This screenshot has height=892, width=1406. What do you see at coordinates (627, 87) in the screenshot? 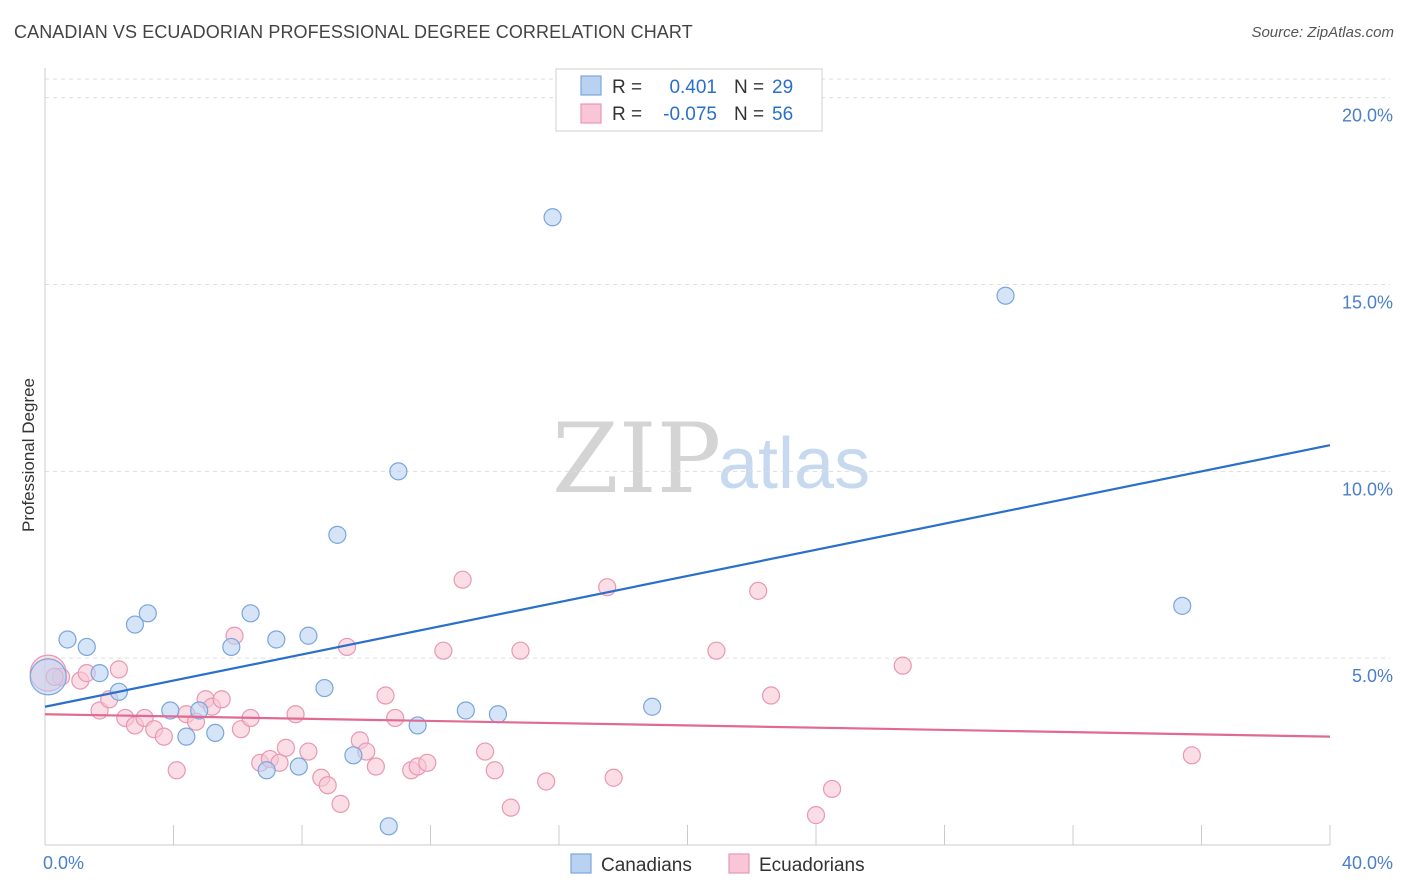
I see `stats-r-label-canadians: R =` at bounding box center [627, 87].